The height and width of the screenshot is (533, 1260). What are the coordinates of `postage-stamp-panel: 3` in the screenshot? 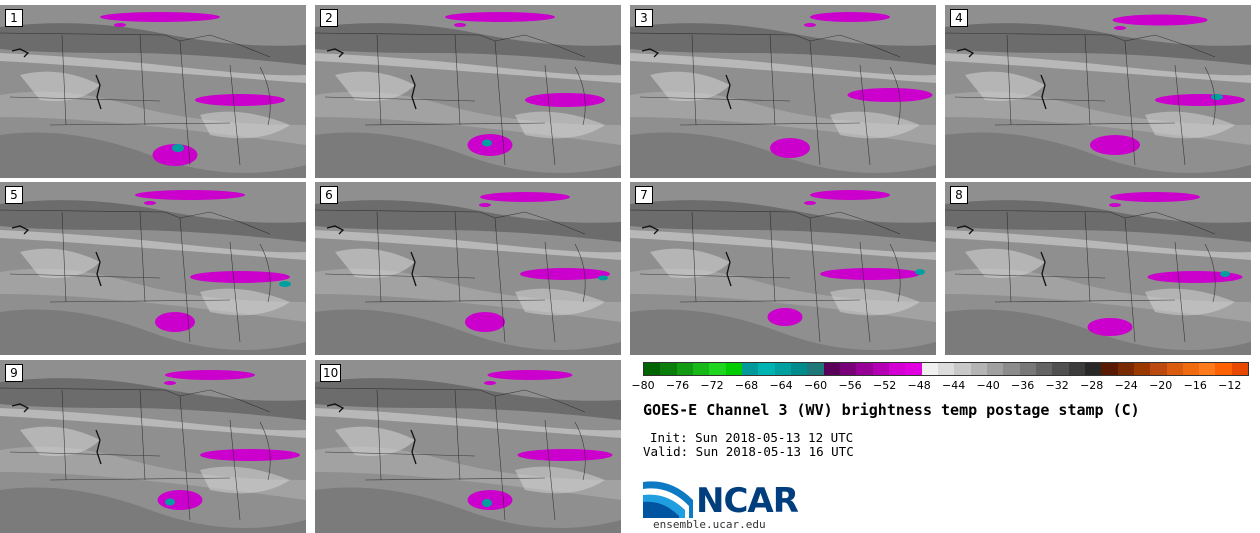 It's located at (783, 91).